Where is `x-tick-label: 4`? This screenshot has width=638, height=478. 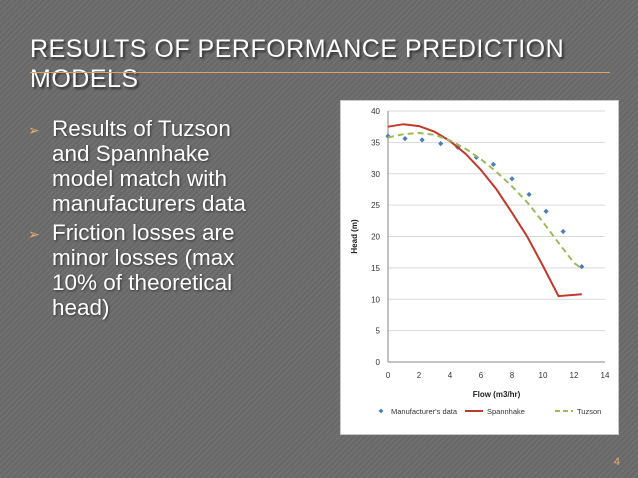 x-tick-label: 4 is located at coordinates (450, 375).